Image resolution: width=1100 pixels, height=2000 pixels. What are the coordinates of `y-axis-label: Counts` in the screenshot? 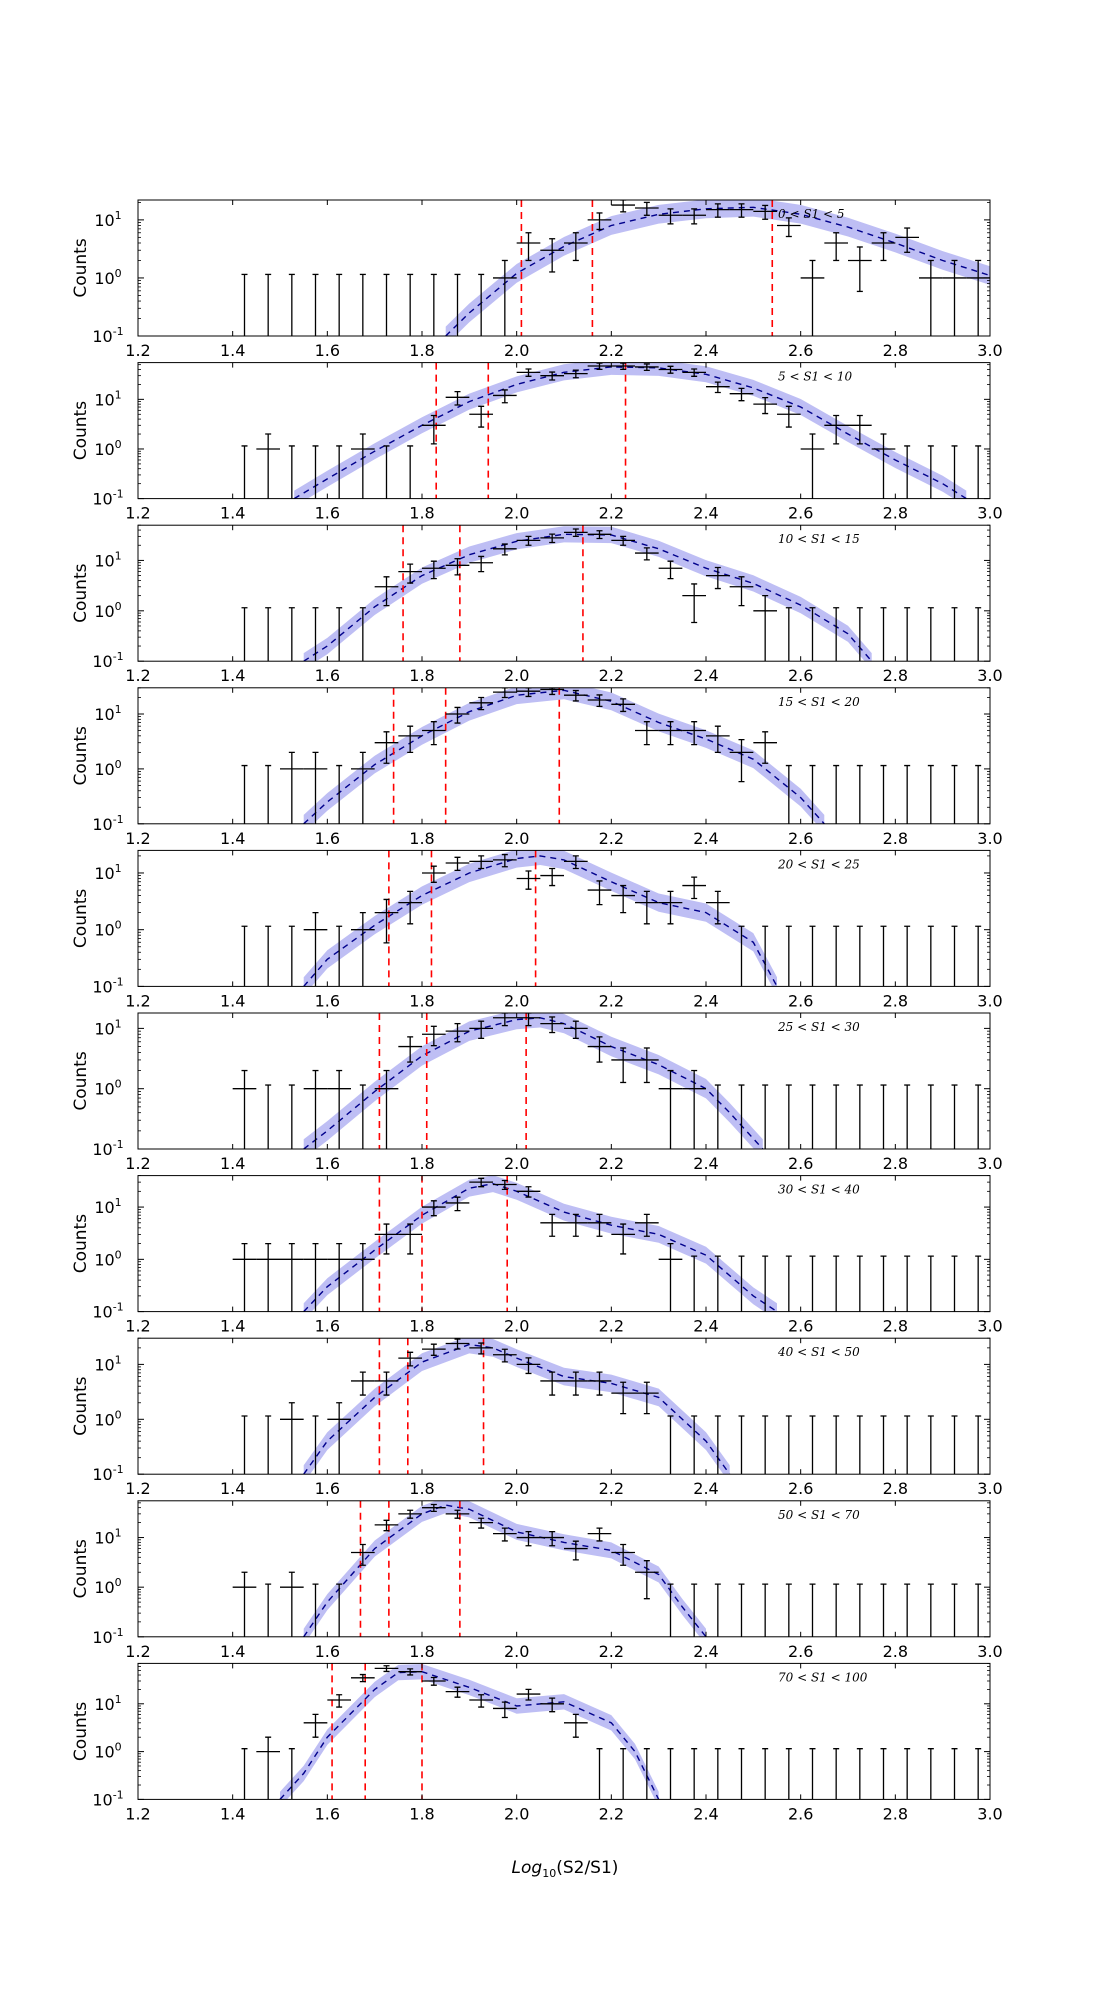 It's located at (81, 1731).